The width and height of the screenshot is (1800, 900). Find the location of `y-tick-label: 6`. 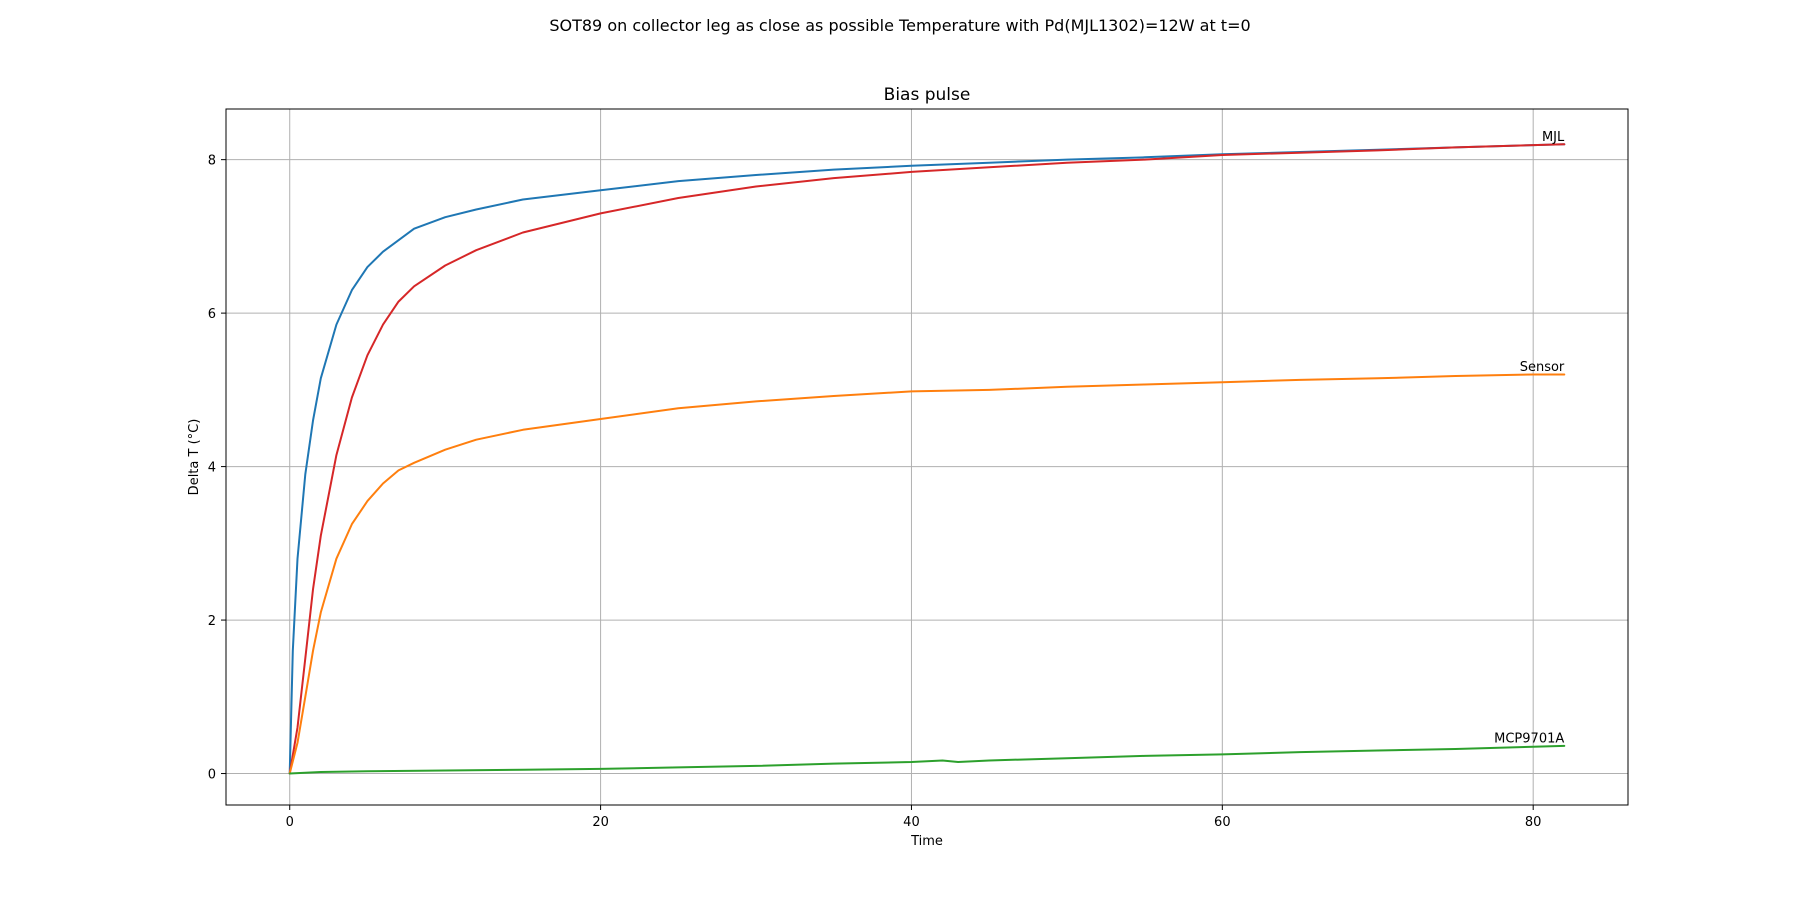

y-tick-label: 6 is located at coordinates (212, 314).